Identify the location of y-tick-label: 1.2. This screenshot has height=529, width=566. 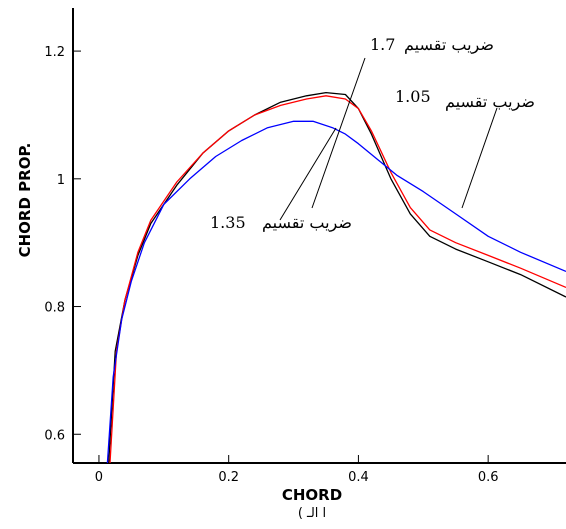
(54, 52).